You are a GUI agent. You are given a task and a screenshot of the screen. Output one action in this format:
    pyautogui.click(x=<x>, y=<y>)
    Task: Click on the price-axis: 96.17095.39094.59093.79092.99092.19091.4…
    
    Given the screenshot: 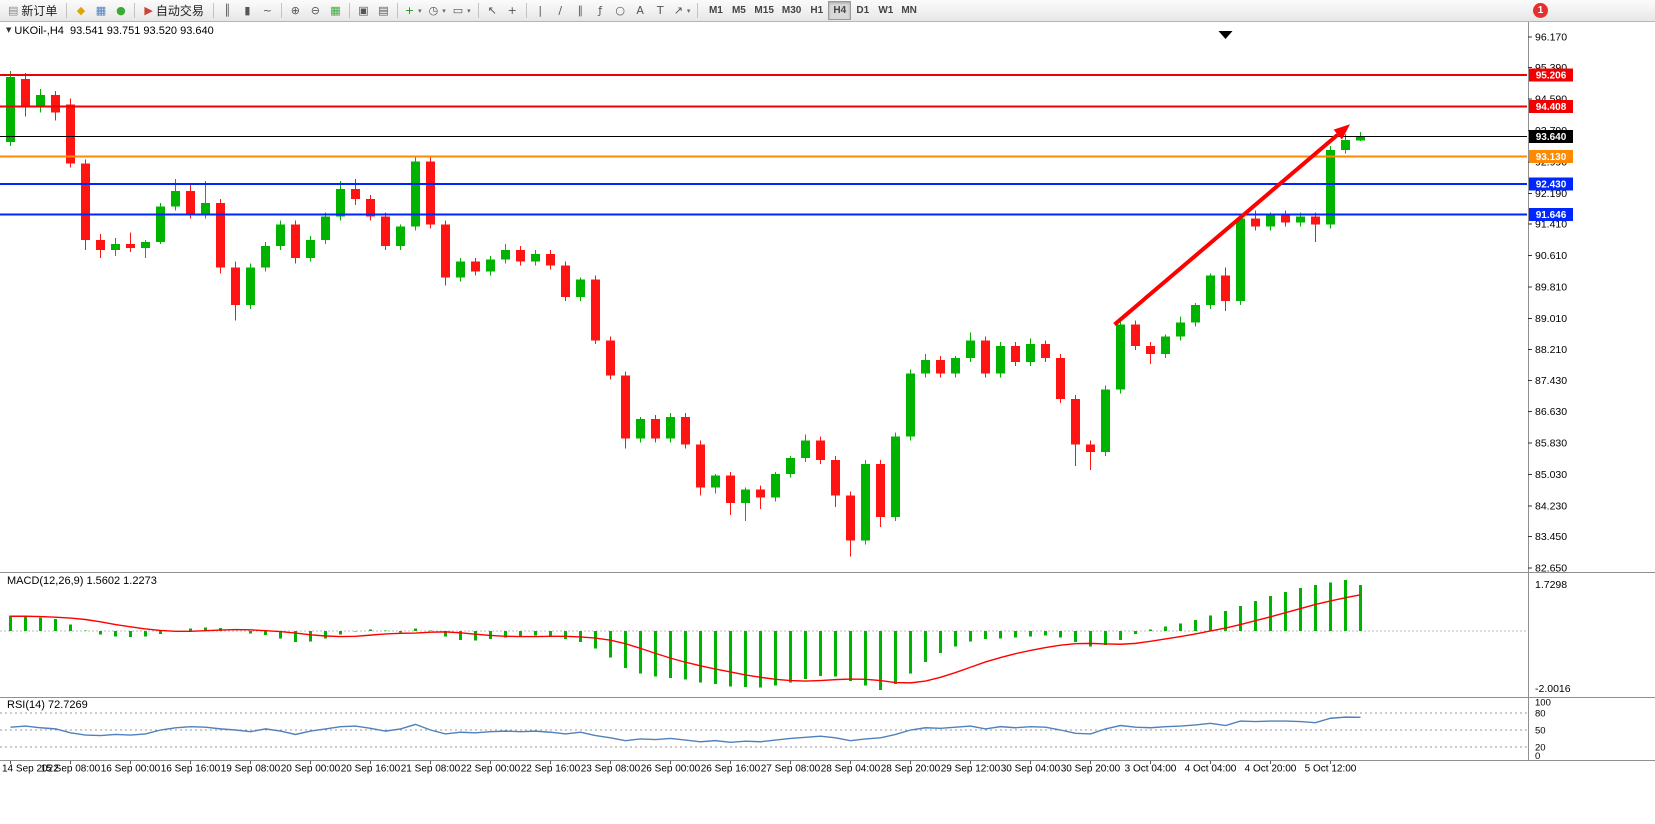 What is the action you would take?
    pyautogui.click(x=1550, y=392)
    